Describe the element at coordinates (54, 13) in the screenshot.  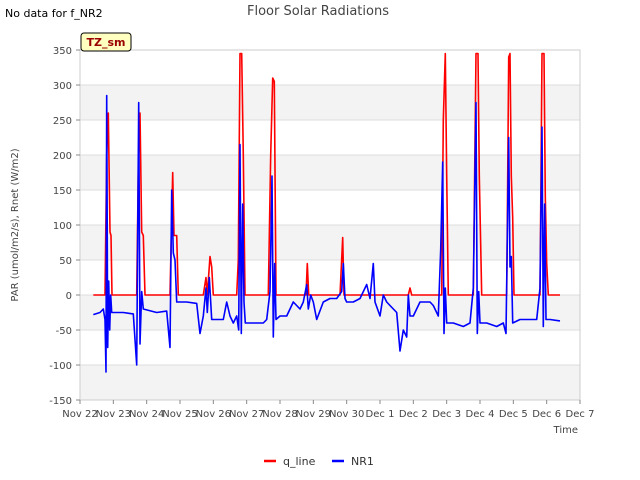
I see `corner-note: No data for f_NR2` at that location.